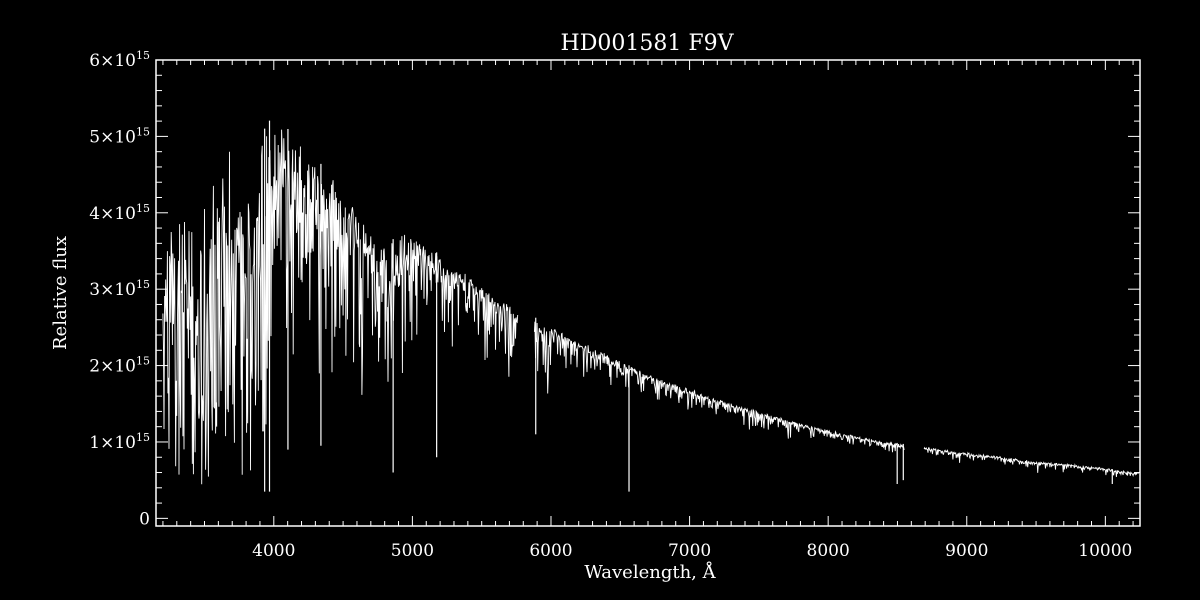 The image size is (1200, 600). What do you see at coordinates (119, 289) in the screenshot?
I see `y-tick-label: 3×10¹⁵` at bounding box center [119, 289].